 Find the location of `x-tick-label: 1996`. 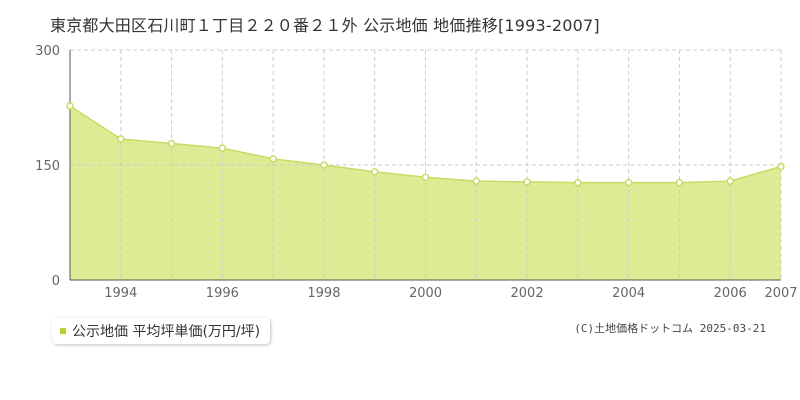

x-tick-label: 1996 is located at coordinates (222, 293).